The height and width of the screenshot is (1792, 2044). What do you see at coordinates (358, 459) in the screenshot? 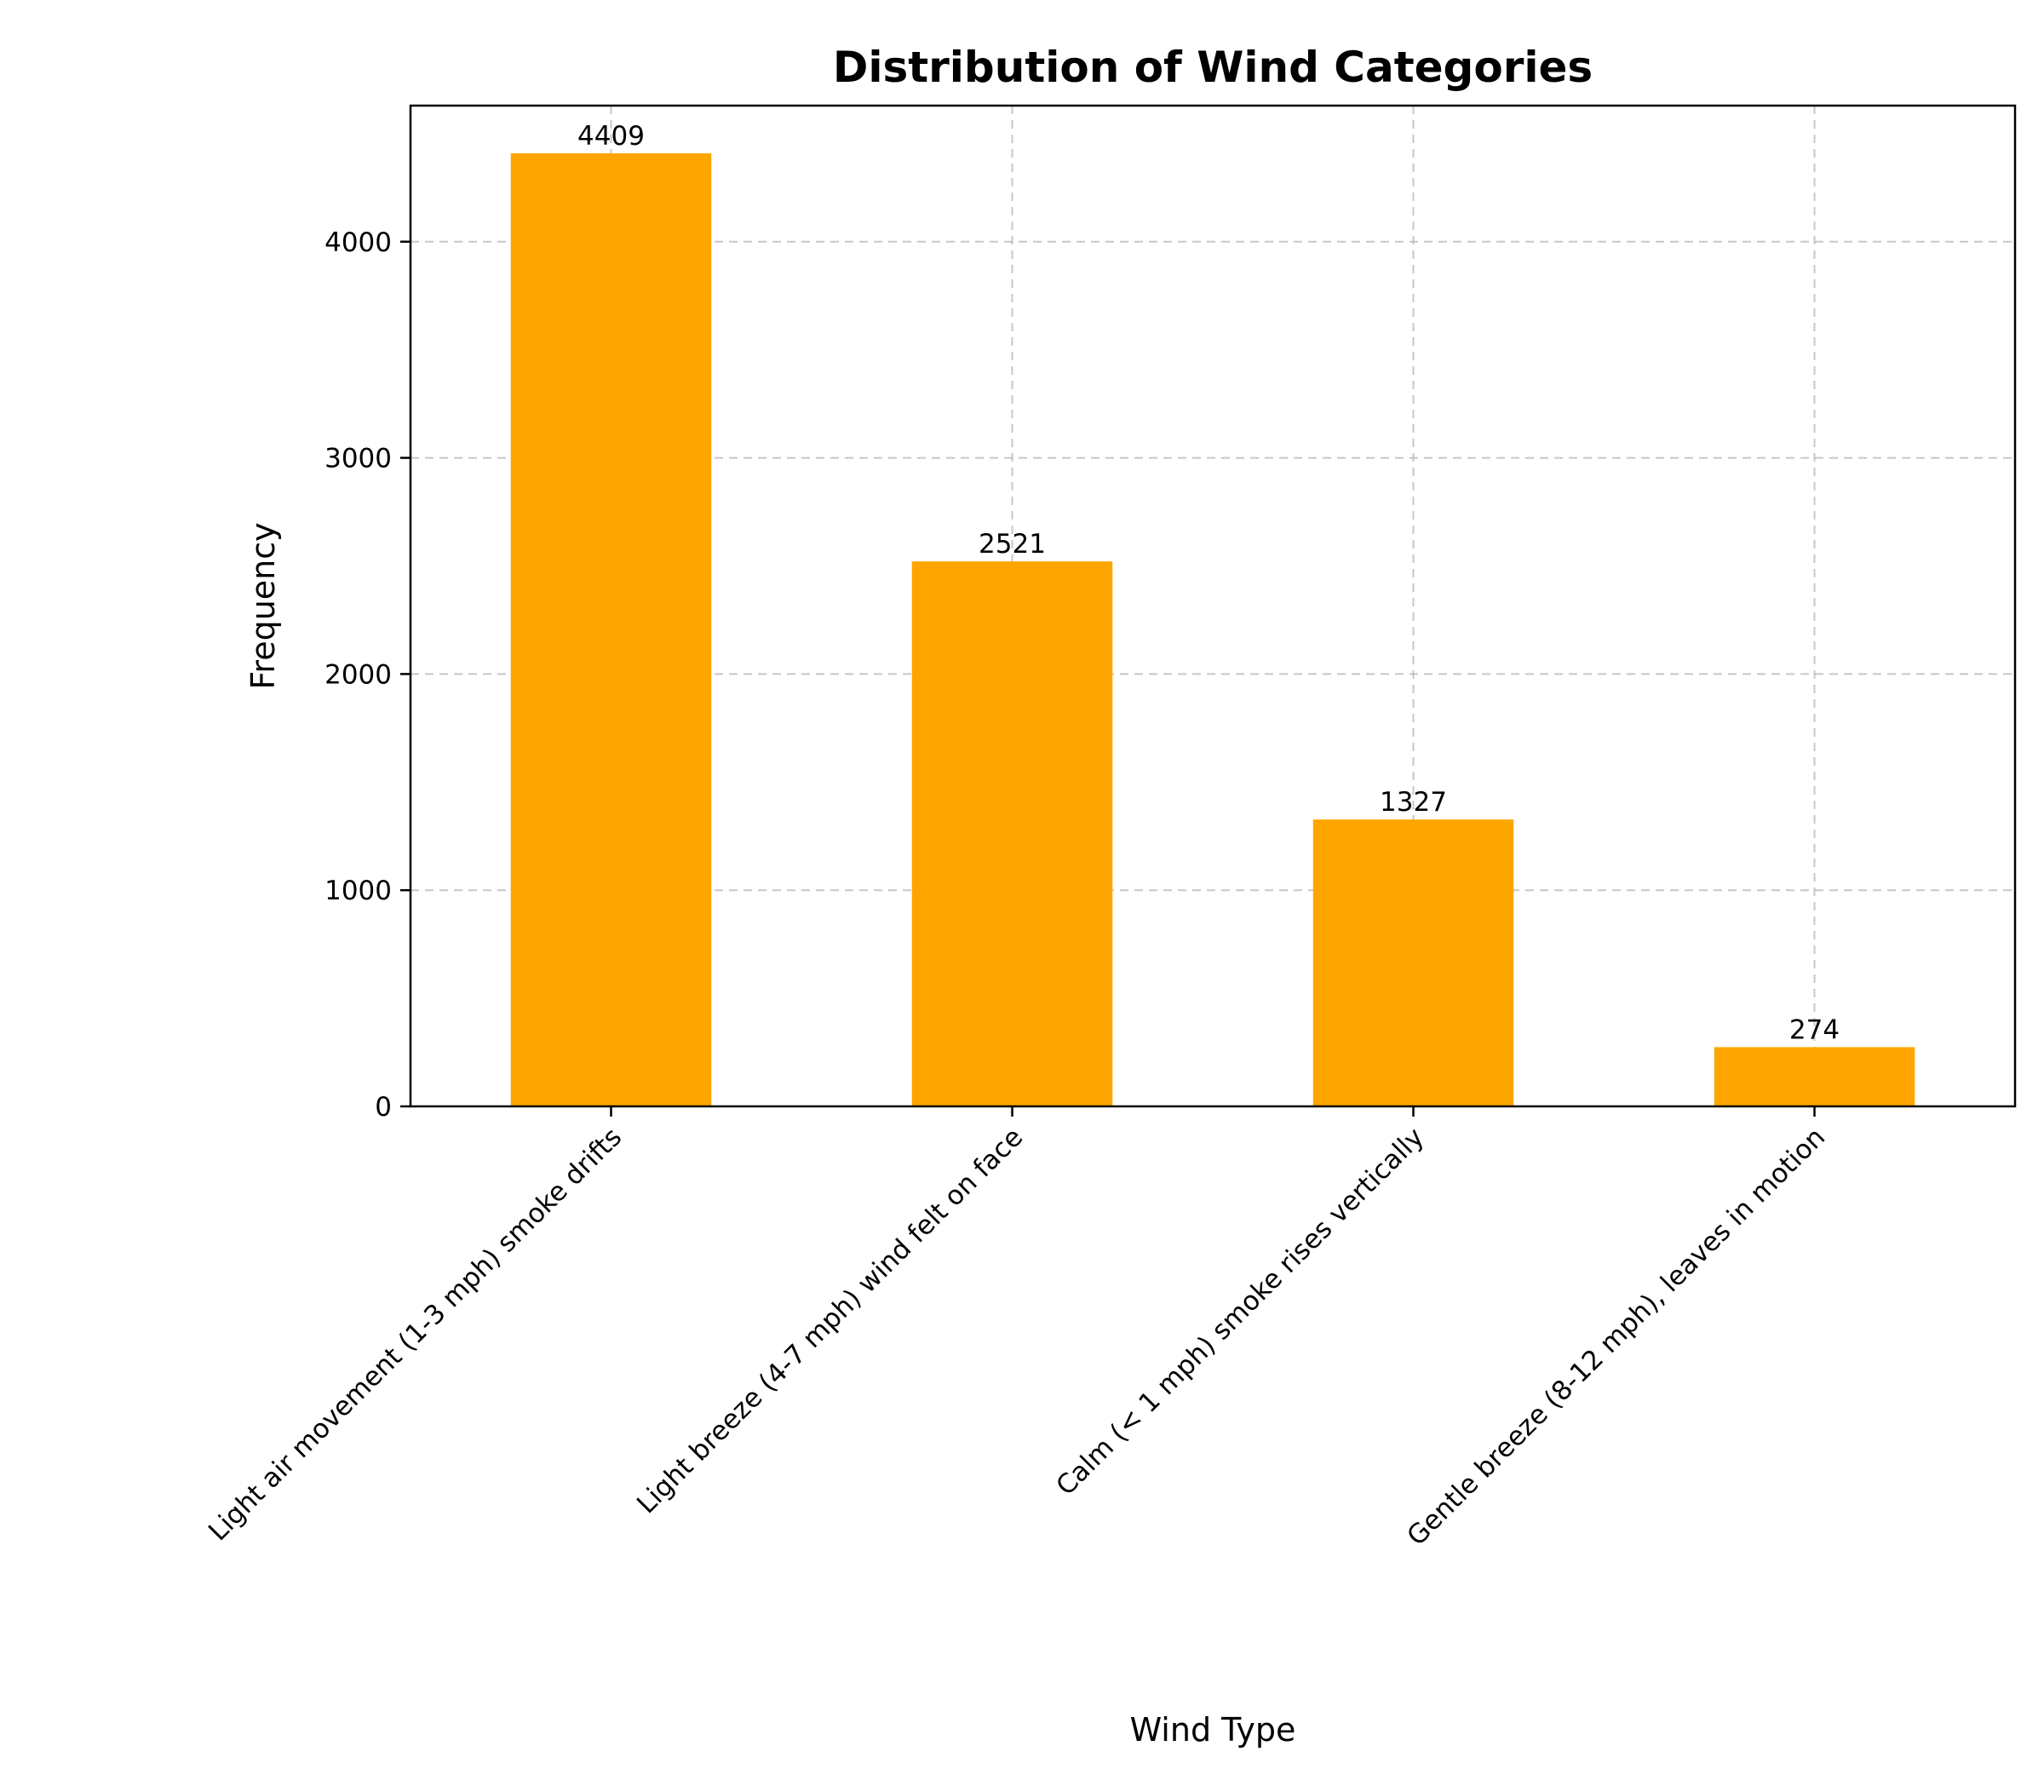
I see `y-tick-label: 3000` at bounding box center [358, 459].